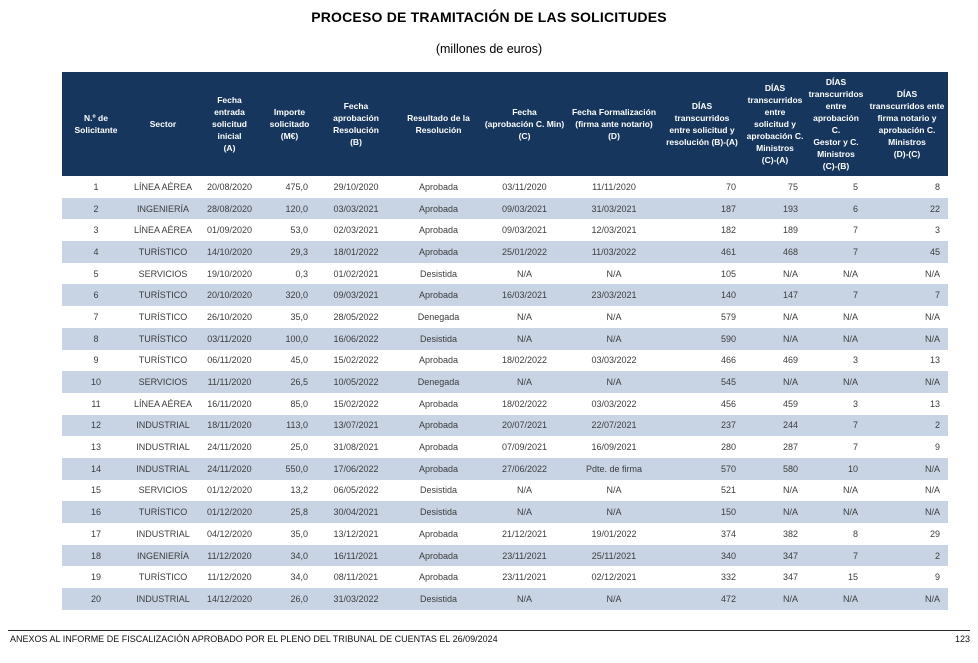  I want to click on table-cell: 24/11/2020, so click(229, 468).